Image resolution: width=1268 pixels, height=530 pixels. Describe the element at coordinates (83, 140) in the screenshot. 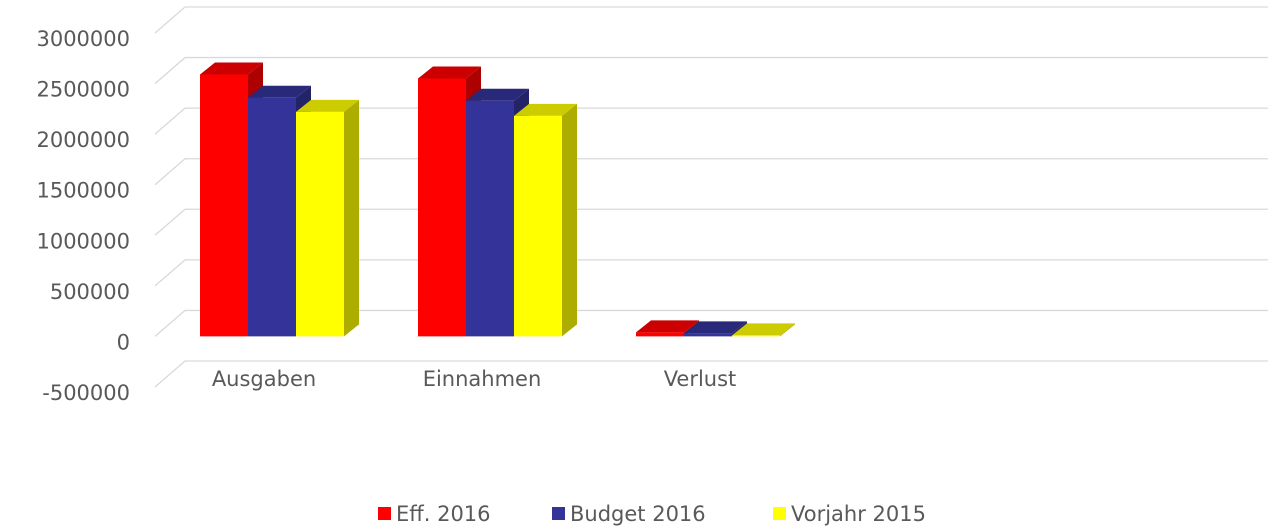

I see `y-tick-label: 2000000` at that location.